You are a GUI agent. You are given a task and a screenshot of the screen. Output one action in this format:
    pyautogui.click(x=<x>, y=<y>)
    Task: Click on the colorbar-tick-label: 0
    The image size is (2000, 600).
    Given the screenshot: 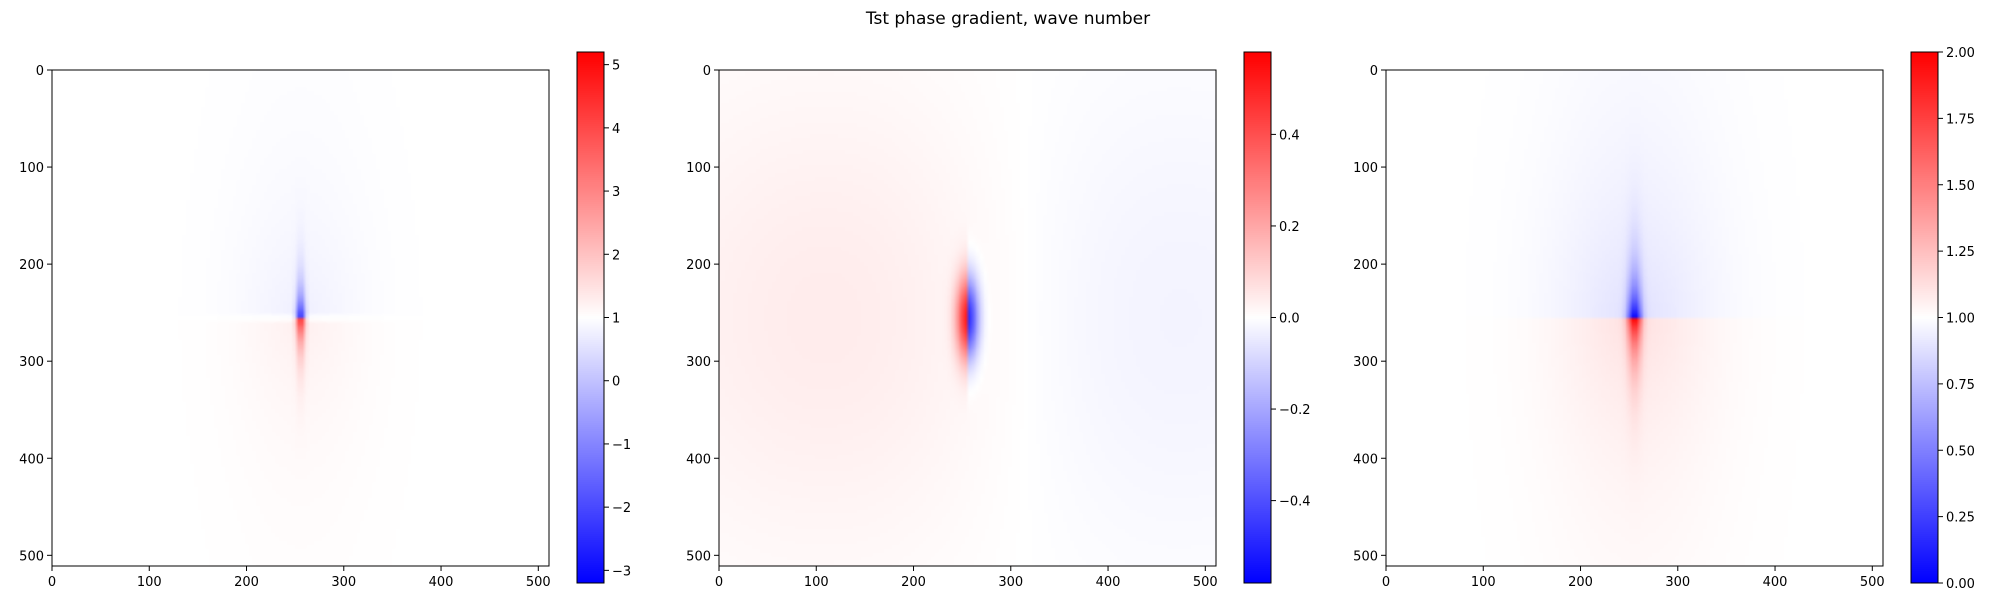 What is the action you would take?
    pyautogui.click(x=616, y=382)
    